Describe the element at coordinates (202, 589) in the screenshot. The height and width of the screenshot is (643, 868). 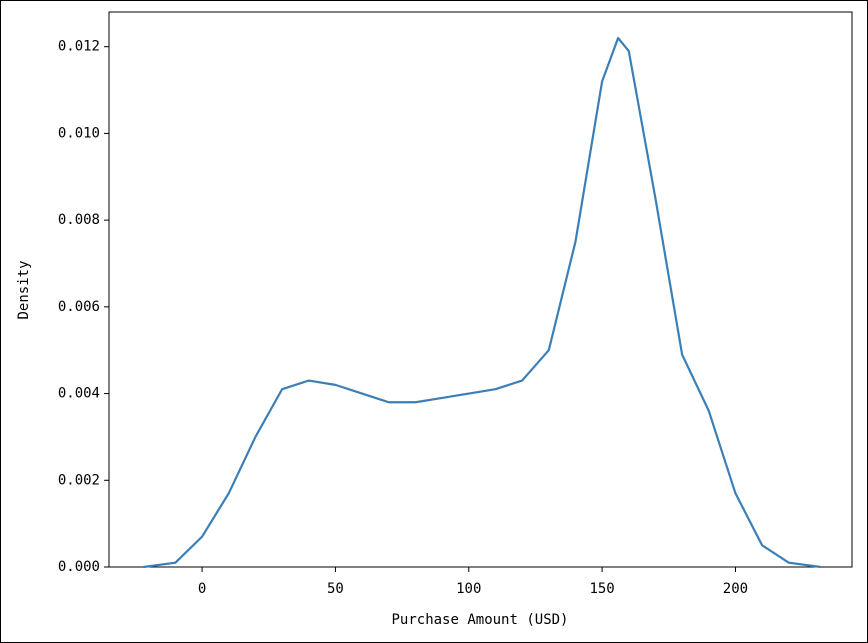
I see `x-tick-label: 0` at that location.